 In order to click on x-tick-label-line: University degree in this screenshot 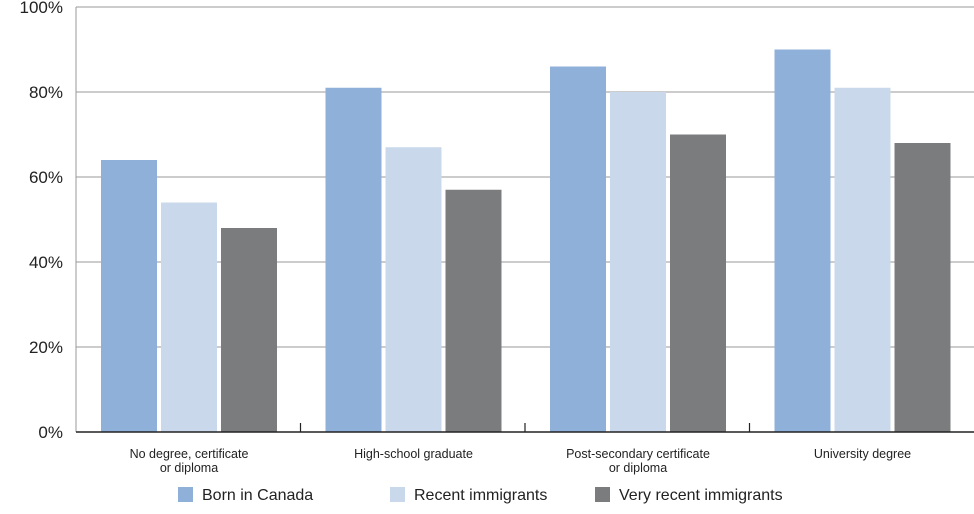, I will do `click(862, 454)`.